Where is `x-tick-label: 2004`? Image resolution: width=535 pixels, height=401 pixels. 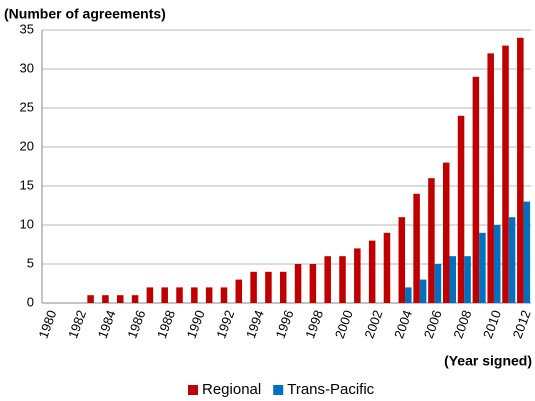 x-tick-label: 2004 is located at coordinates (403, 324).